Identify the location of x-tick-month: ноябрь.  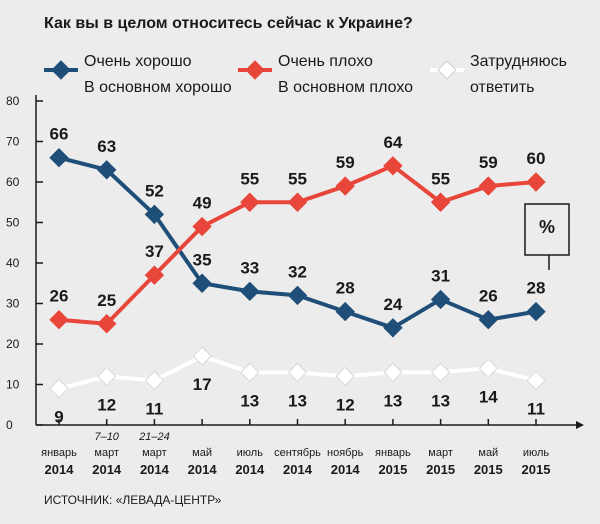
(345, 453).